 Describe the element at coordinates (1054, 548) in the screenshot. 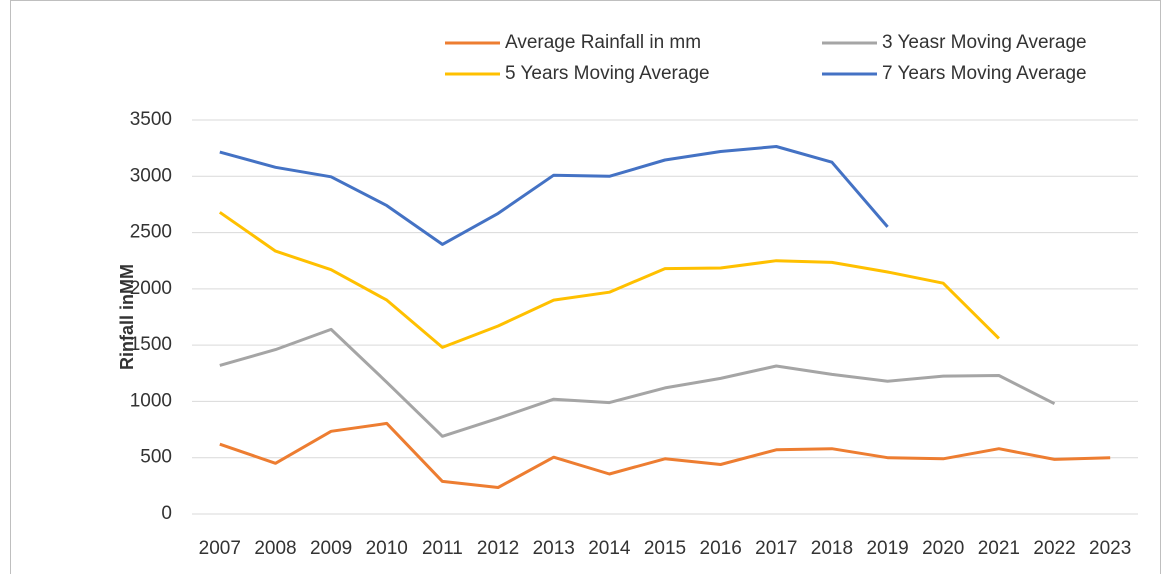

I see `x-tick-label: 2022` at that location.